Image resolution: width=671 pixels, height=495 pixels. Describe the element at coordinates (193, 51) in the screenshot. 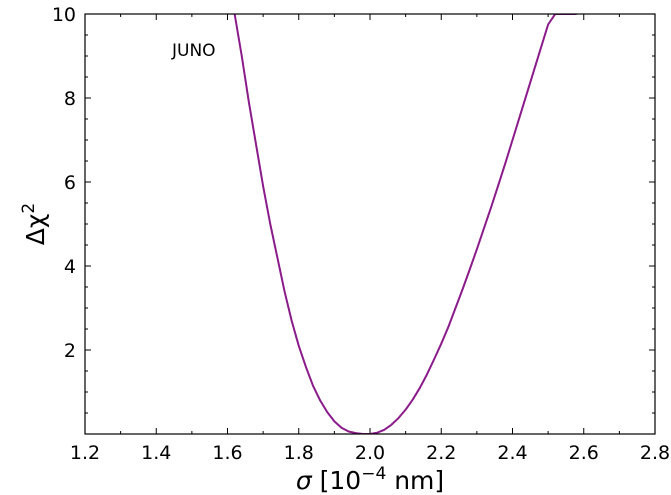

I see `annotation-label: JUNO` at that location.